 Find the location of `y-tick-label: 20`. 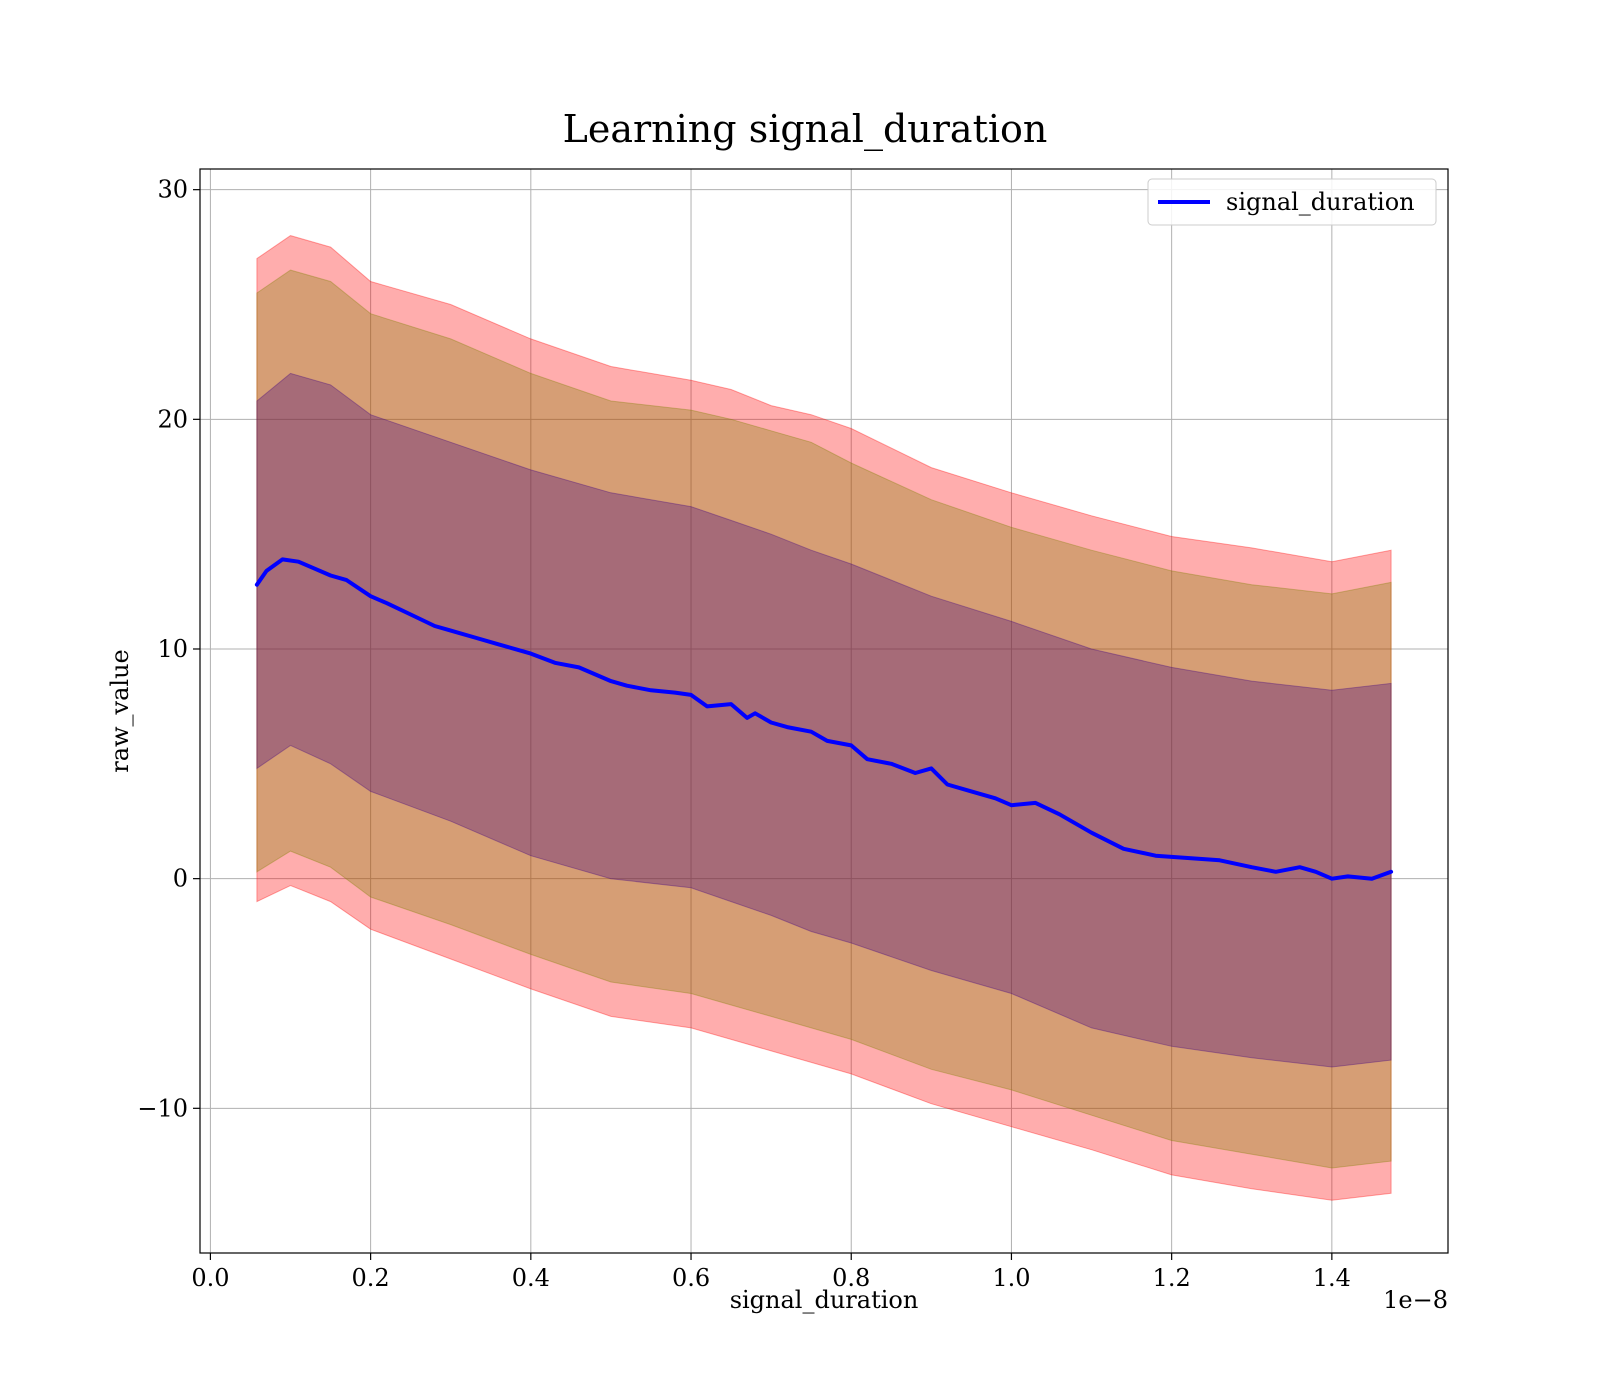

y-tick-label: 20 is located at coordinates (172, 419).